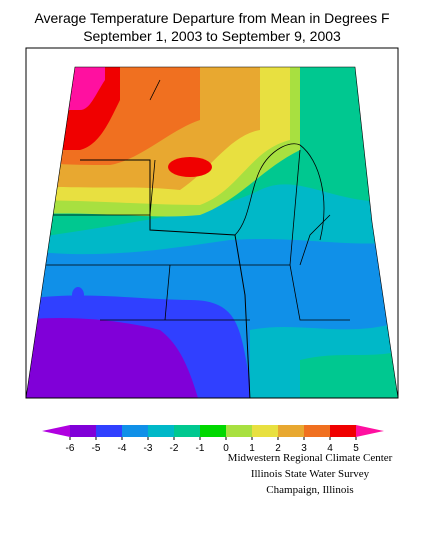  I want to click on credit-line: Illinois State Water Survey, so click(310, 474).